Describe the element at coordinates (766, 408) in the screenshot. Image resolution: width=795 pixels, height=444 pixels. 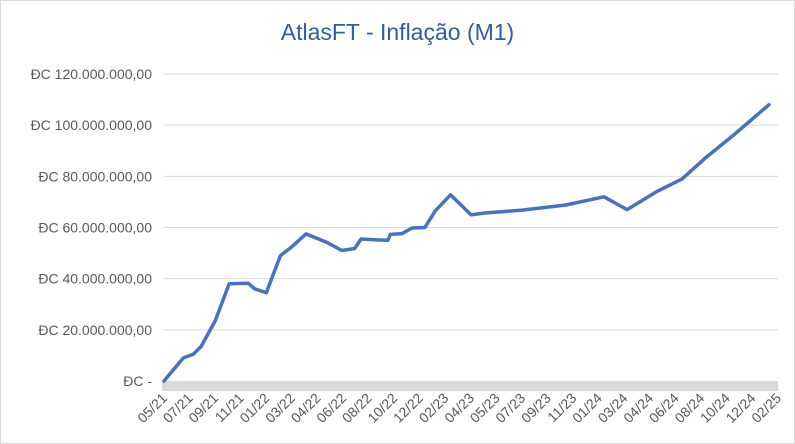
I see `x-tick-label: 02/25` at that location.